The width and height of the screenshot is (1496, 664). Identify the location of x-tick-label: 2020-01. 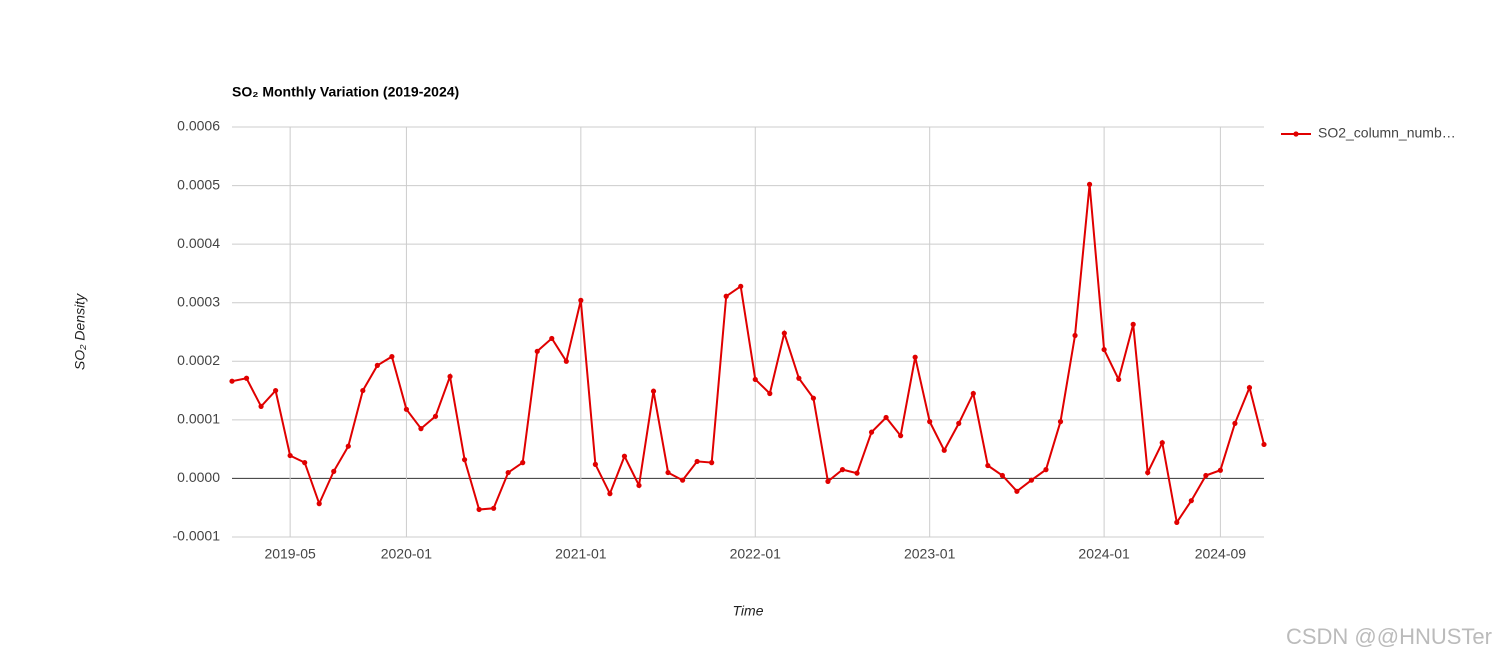
(407, 554).